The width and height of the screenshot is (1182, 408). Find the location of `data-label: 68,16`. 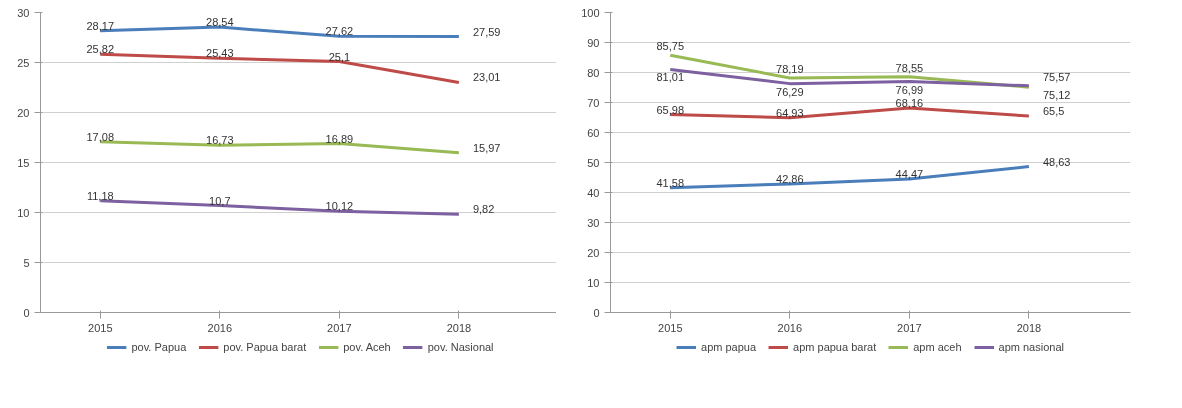

data-label: 68,16 is located at coordinates (909, 103).